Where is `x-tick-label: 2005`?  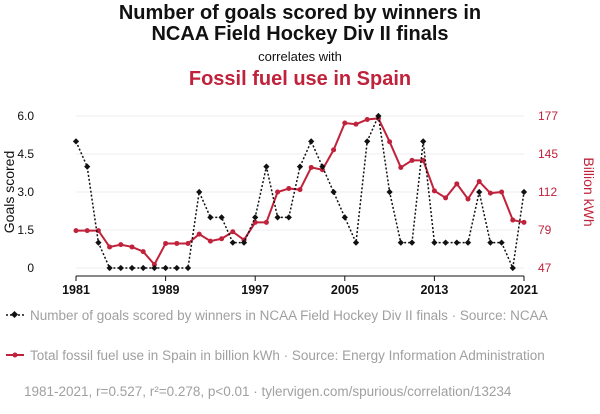
x-tick-label: 2005 is located at coordinates (345, 290).